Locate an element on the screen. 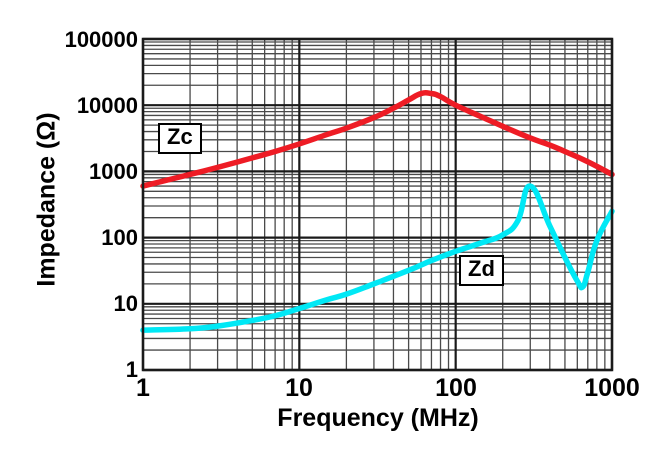 The width and height of the screenshot is (660, 460). y-tick-10: 10 is located at coordinates (125, 303).